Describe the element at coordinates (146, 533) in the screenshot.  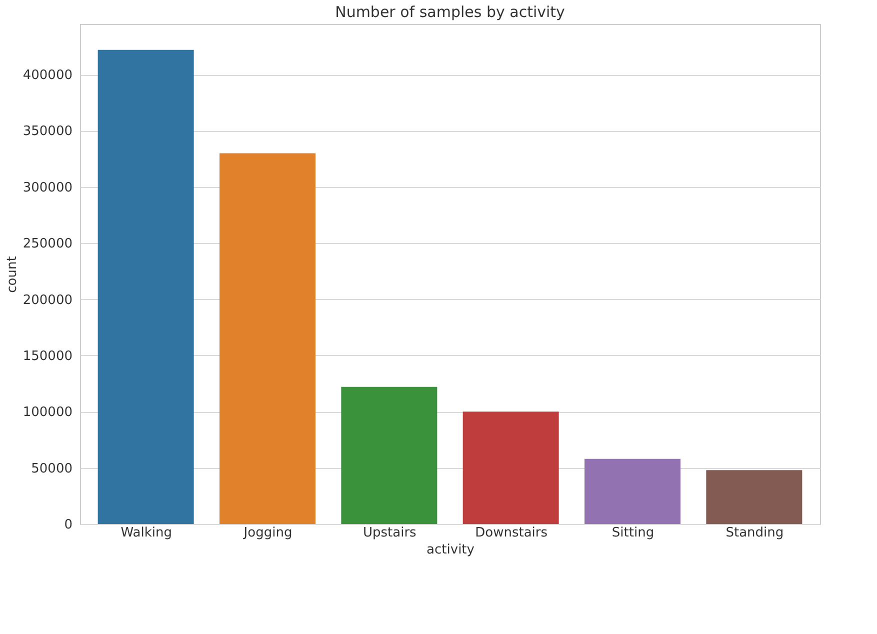
I see `x-tick-label: Walking` at that location.